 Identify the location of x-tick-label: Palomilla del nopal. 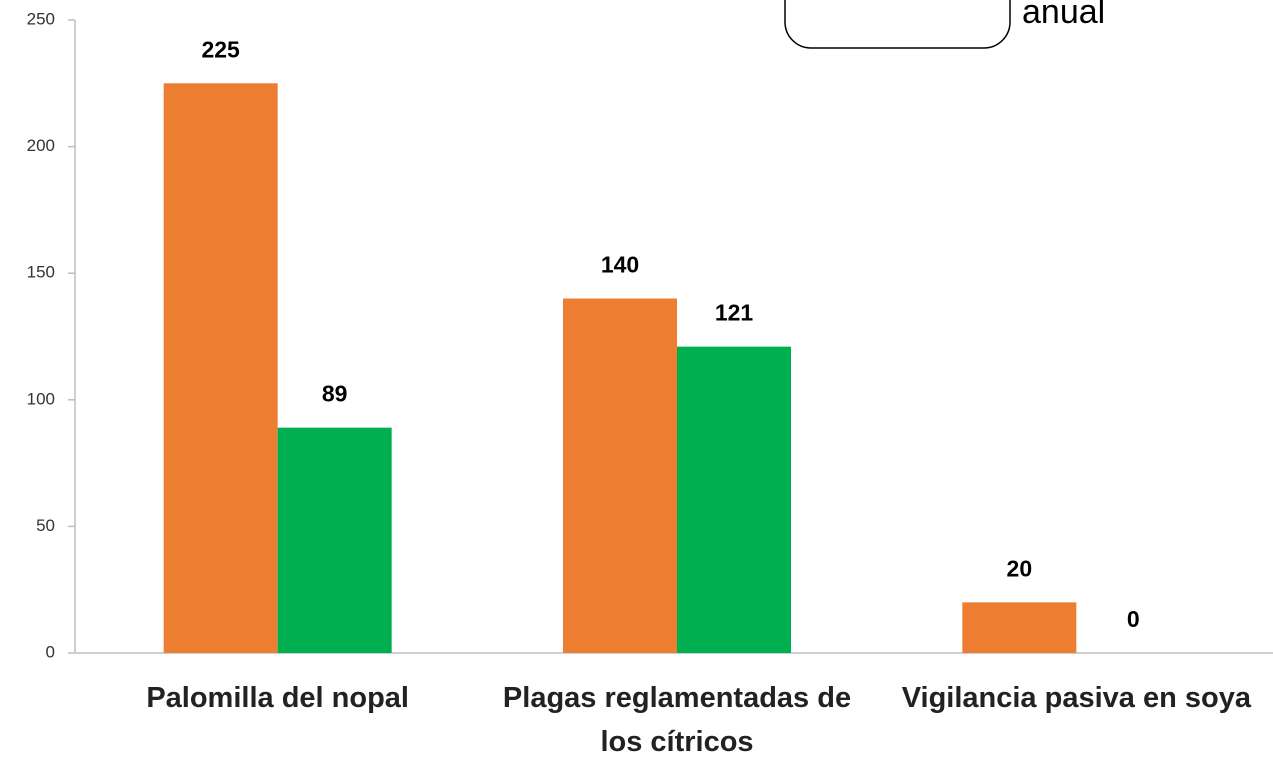
(277, 698).